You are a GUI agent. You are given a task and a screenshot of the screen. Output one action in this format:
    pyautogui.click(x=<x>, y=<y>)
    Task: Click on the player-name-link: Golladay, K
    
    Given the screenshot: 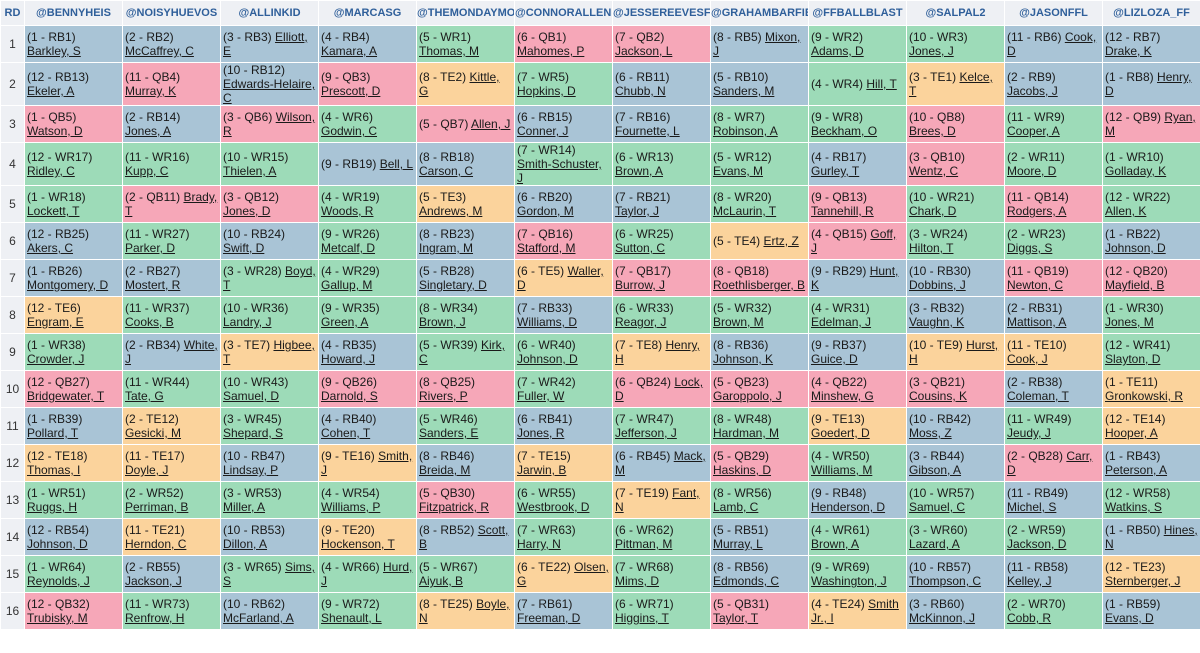 What is the action you would take?
    pyautogui.click(x=1136, y=171)
    